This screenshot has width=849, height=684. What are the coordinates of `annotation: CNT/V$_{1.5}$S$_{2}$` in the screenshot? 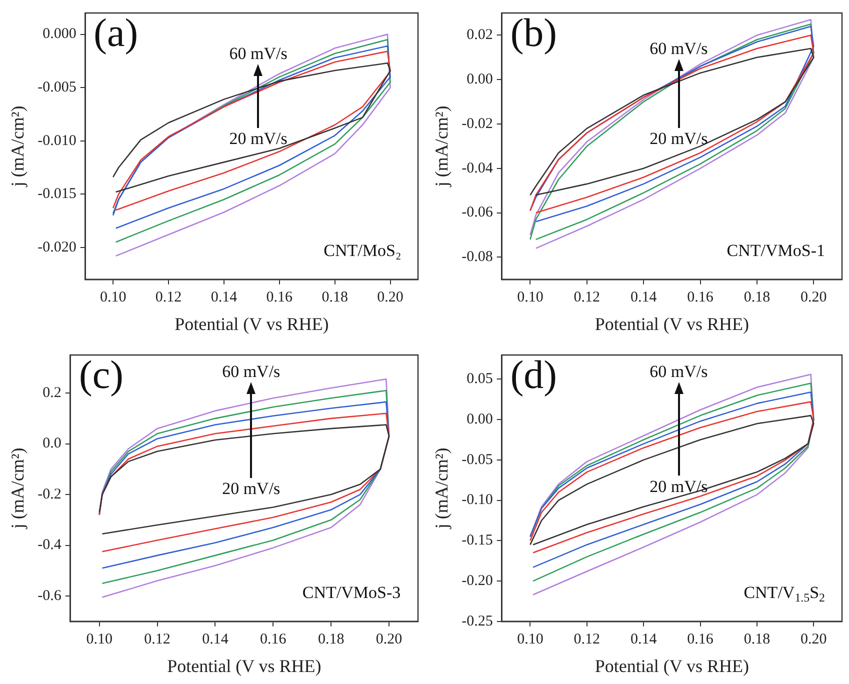 It's located at (784, 594).